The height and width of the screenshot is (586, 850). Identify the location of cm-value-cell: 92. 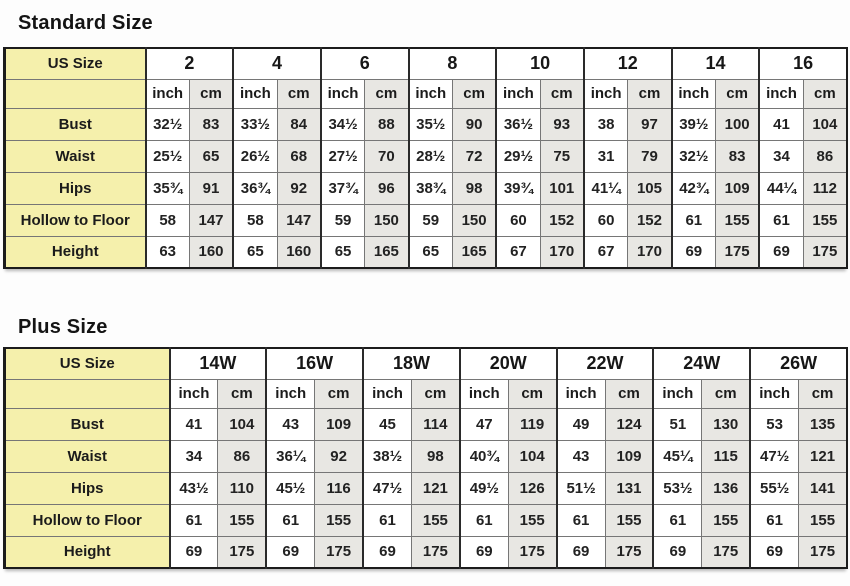
(298, 187).